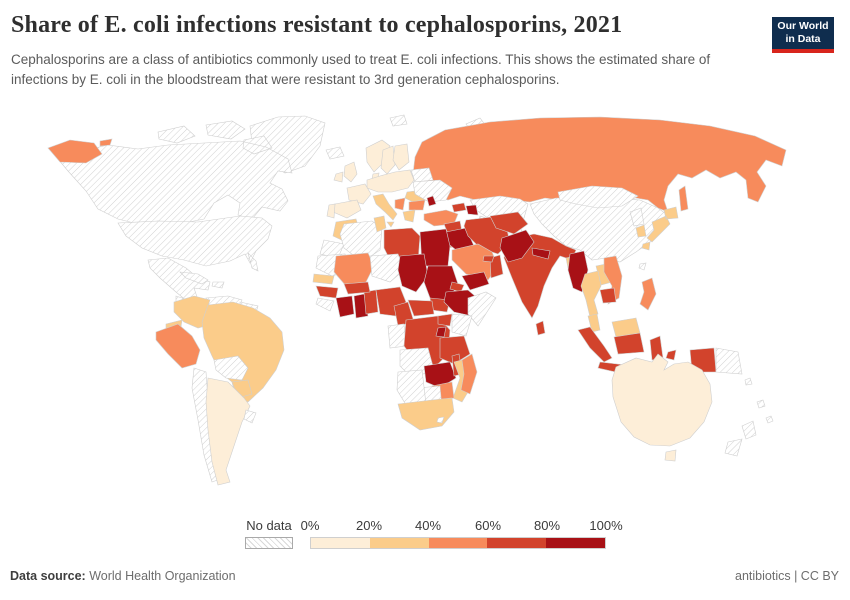  I want to click on country-france, so click(359, 194).